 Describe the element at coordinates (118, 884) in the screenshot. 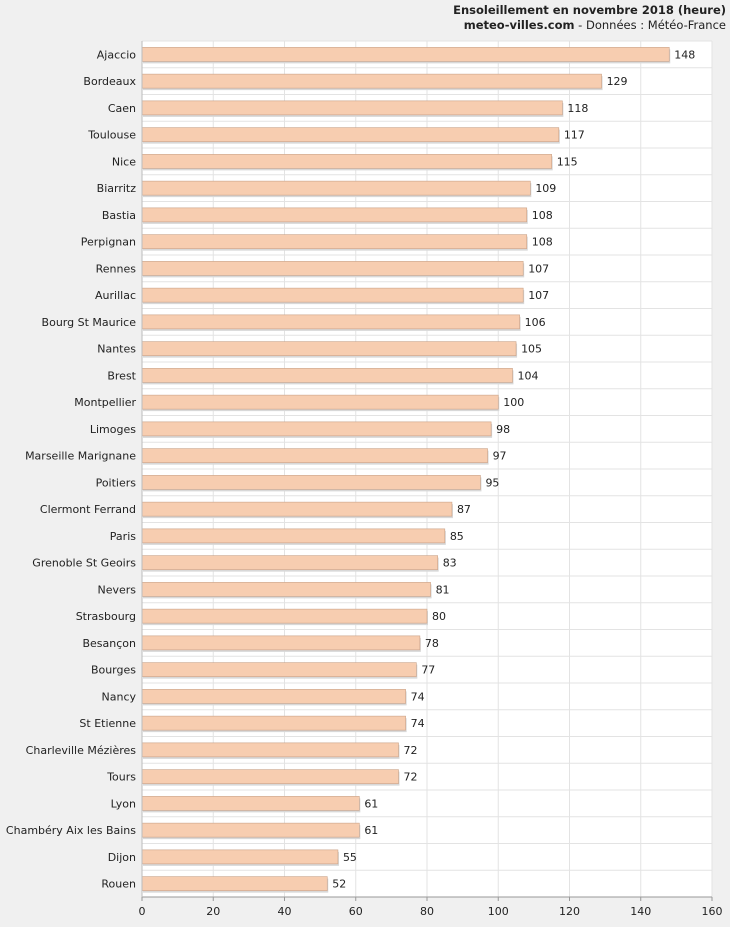

I see `category-label: Rouen` at that location.